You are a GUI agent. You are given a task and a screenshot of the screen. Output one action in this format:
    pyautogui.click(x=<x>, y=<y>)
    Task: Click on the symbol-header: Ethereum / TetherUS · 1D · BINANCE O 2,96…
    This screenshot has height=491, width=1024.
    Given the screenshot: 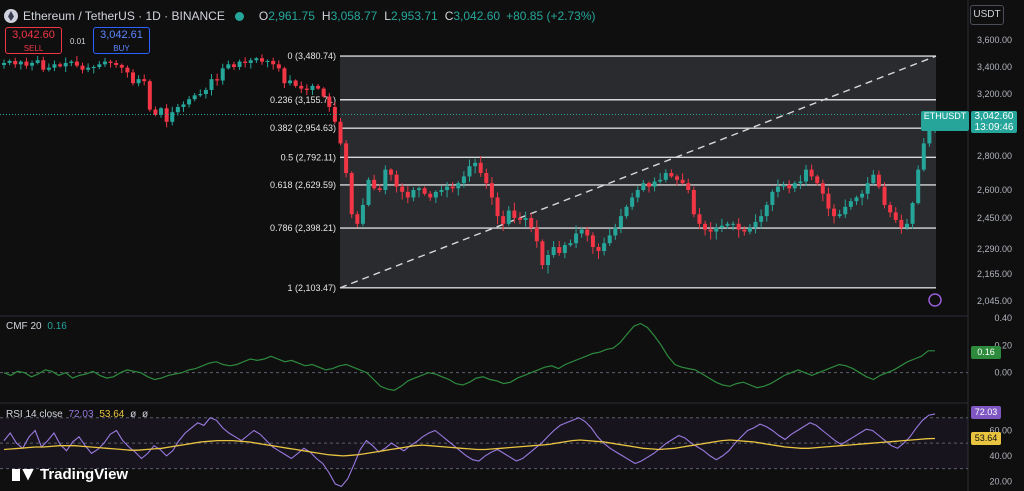 What is the action you would take?
    pyautogui.click(x=301, y=16)
    